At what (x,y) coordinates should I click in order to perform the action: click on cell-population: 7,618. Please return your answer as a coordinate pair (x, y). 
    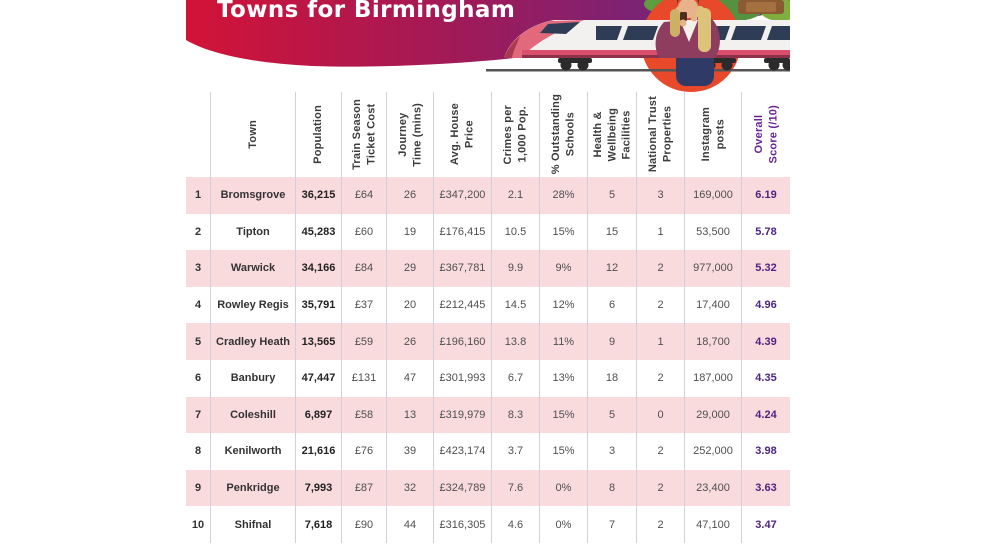
    Looking at the image, I should click on (318, 524).